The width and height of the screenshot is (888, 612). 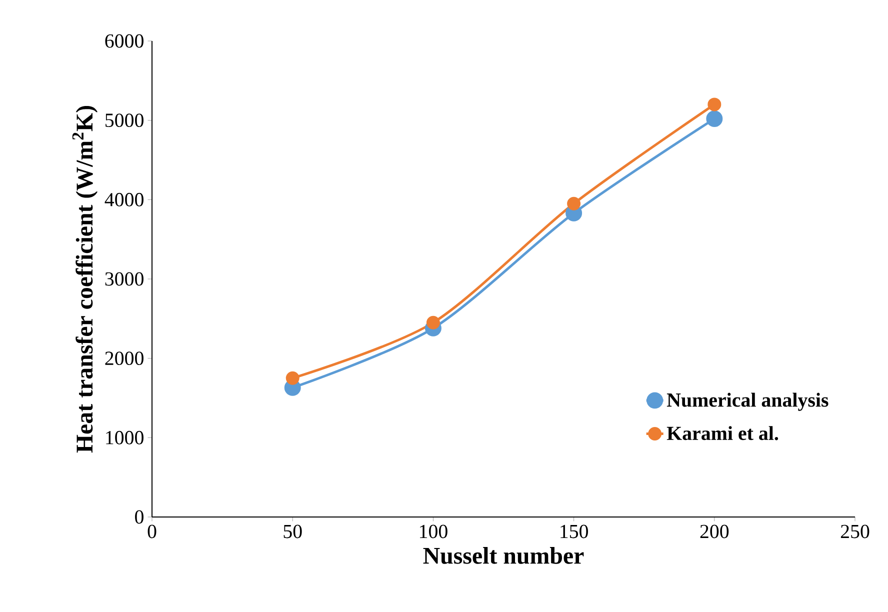 What do you see at coordinates (293, 531) in the screenshot?
I see `x-tick-label: 50` at bounding box center [293, 531].